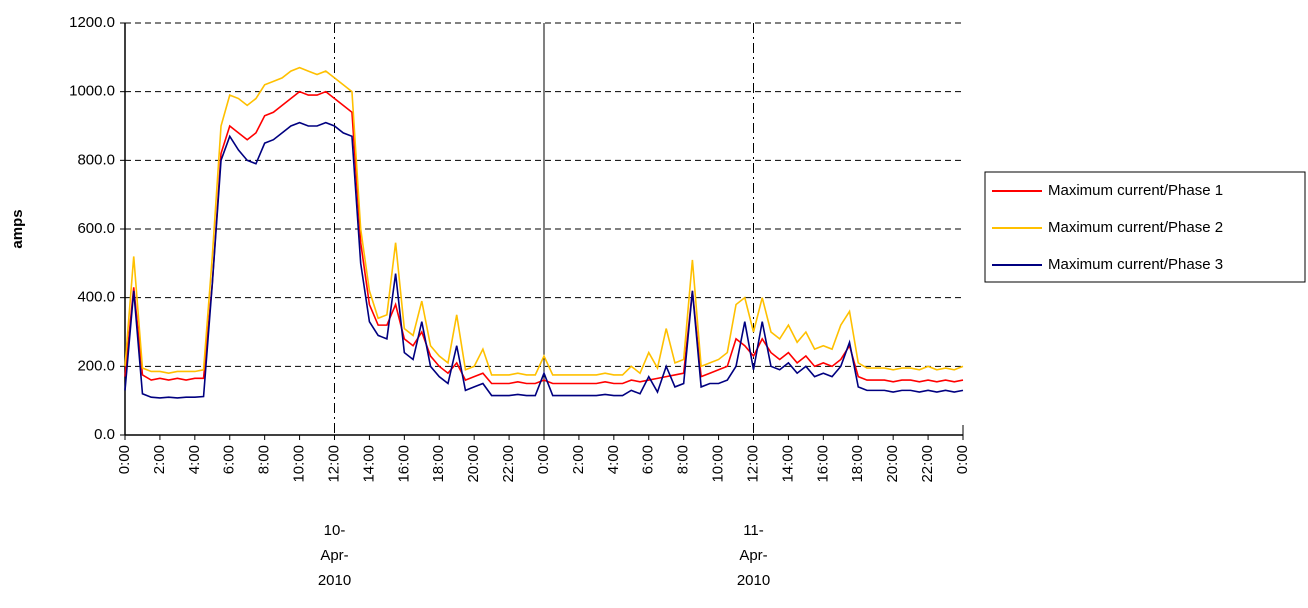 The height and width of the screenshot is (608, 1308). I want to click on y-tick-label: 1200.0, so click(92, 22).